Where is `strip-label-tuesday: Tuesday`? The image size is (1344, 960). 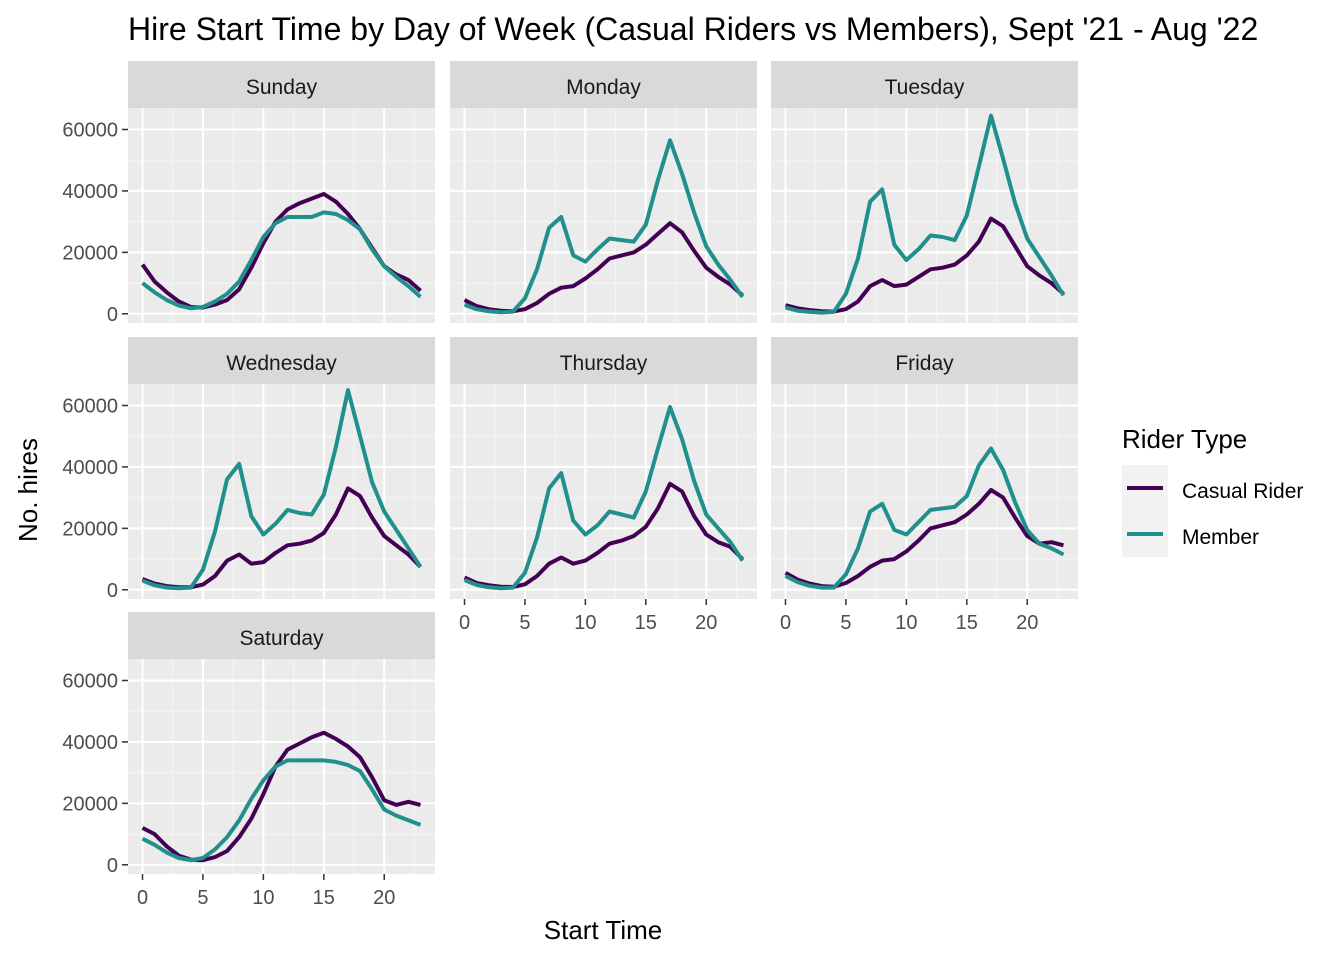
strip-label-tuesday: Tuesday is located at coordinates (925, 87).